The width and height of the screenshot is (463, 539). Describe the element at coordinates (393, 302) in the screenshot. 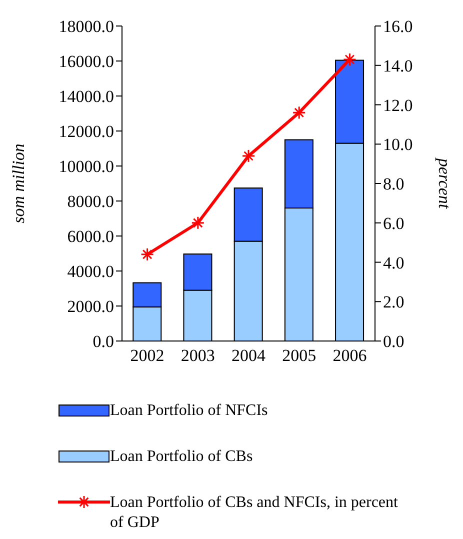

I see `y2-tick-label: 2.0` at that location.